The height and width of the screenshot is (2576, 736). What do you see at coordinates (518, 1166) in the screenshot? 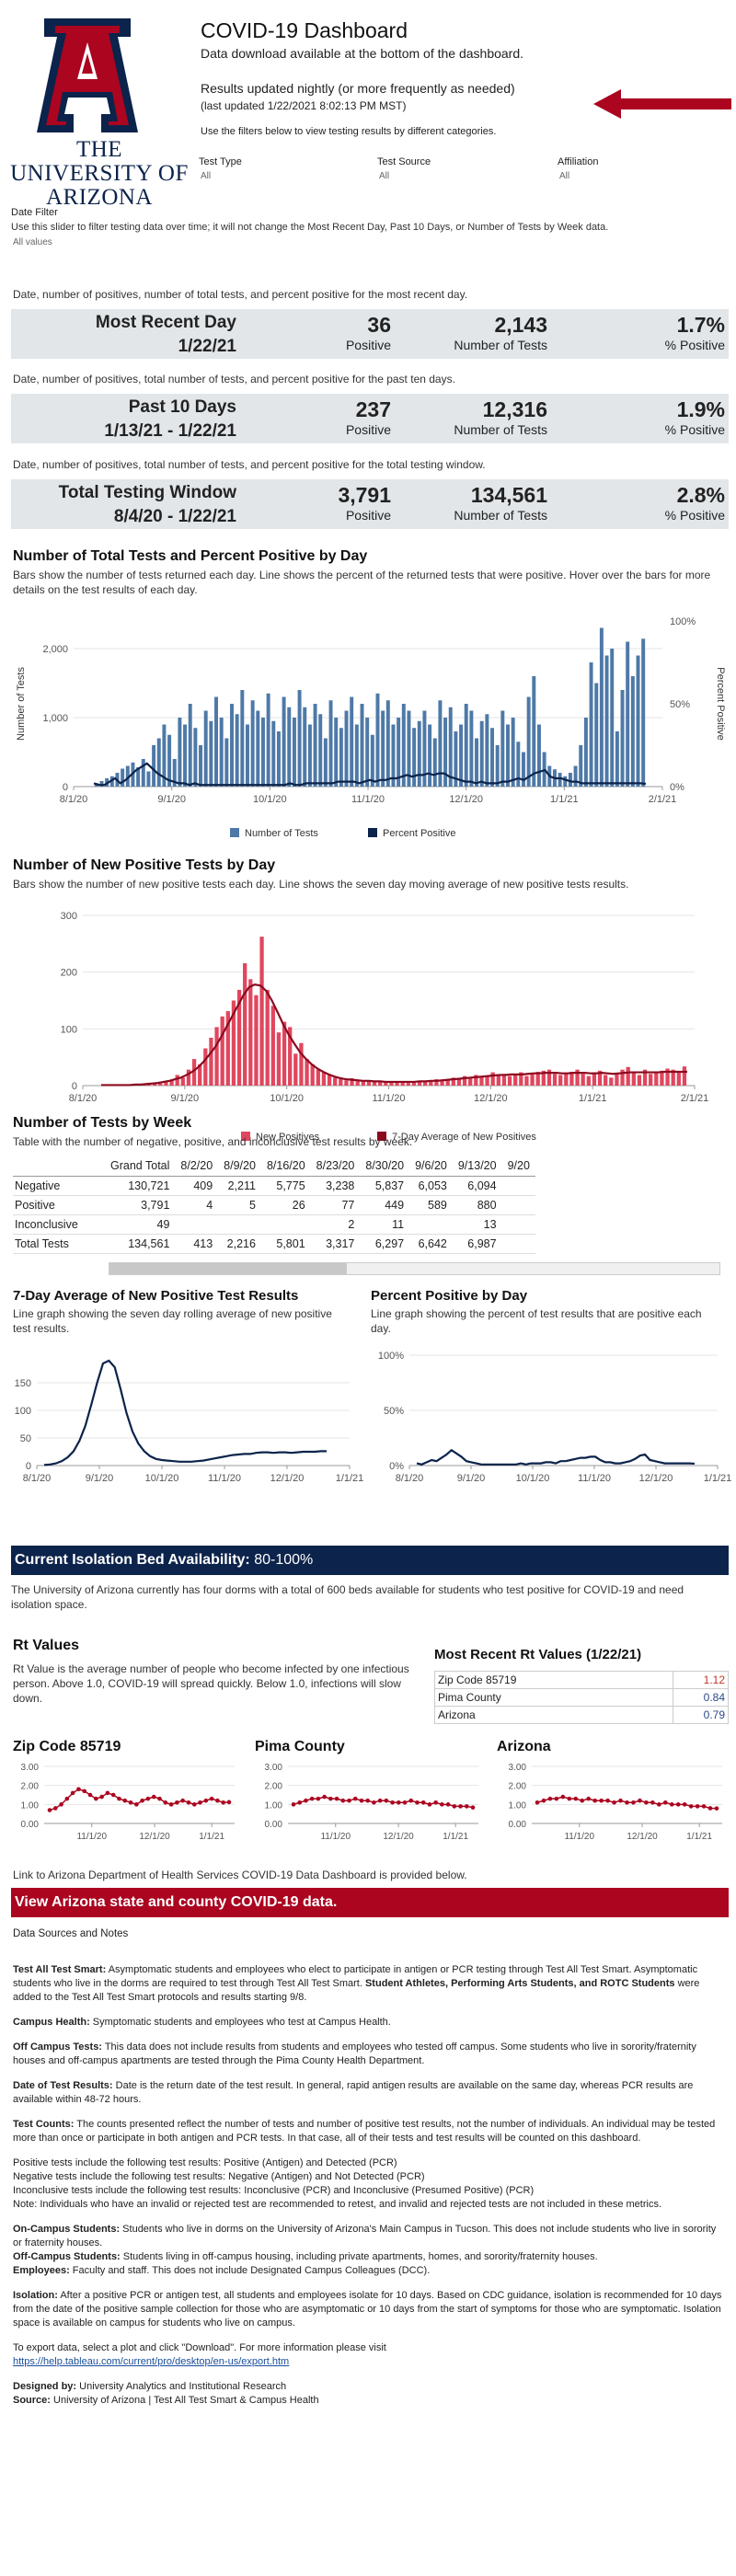
I see `column-header: 9/20` at bounding box center [518, 1166].